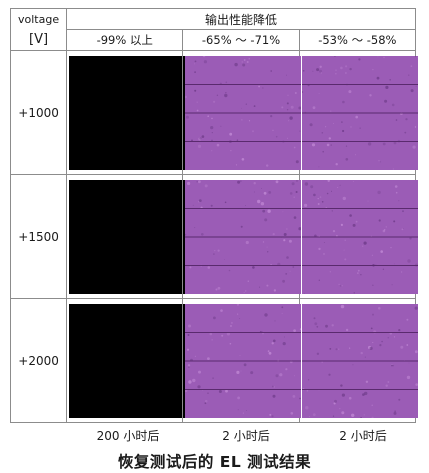  I want to click on footer-label-2: 2 小时后, so click(246, 436).